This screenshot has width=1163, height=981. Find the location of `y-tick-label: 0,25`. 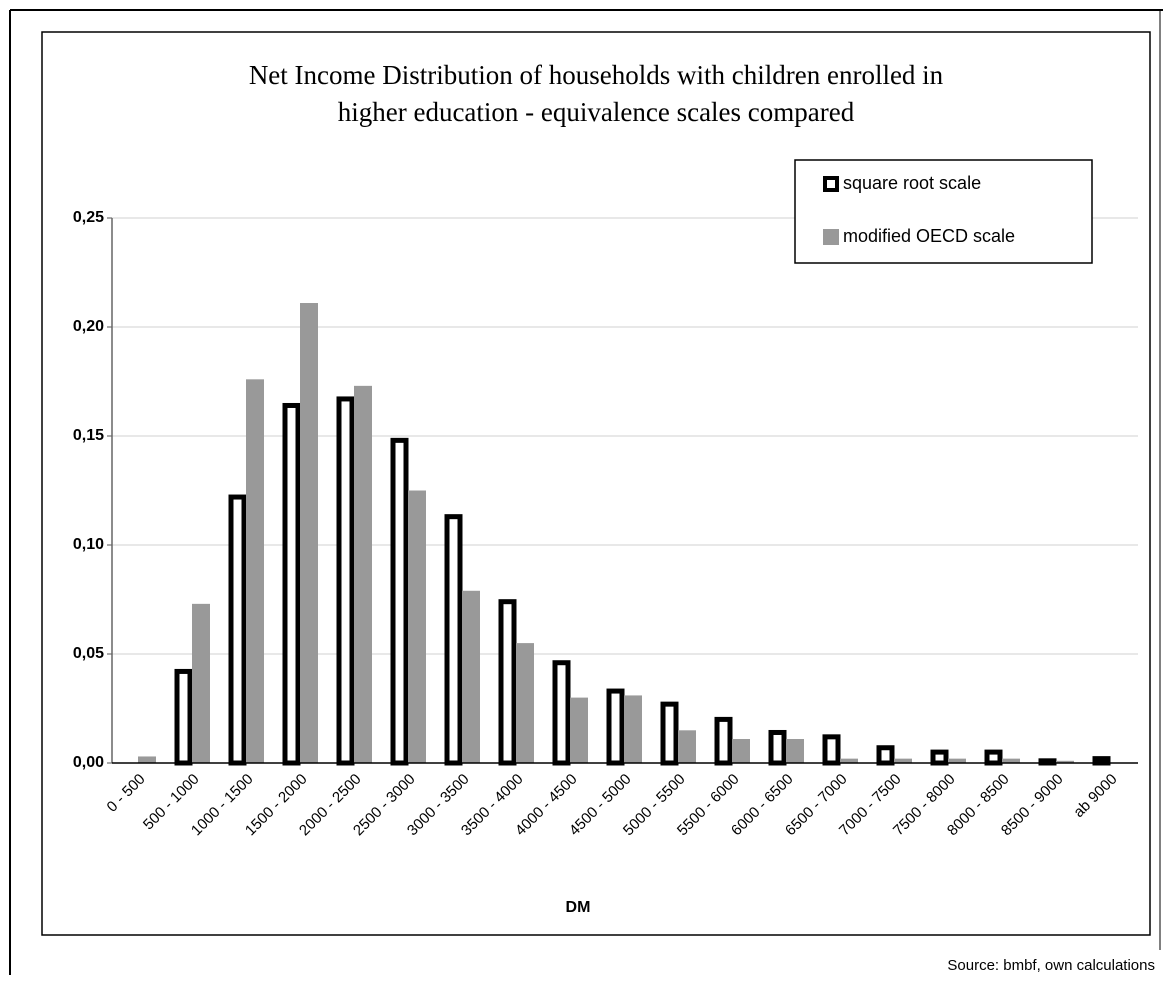

y-tick-label: 0,25 is located at coordinates (88, 217).